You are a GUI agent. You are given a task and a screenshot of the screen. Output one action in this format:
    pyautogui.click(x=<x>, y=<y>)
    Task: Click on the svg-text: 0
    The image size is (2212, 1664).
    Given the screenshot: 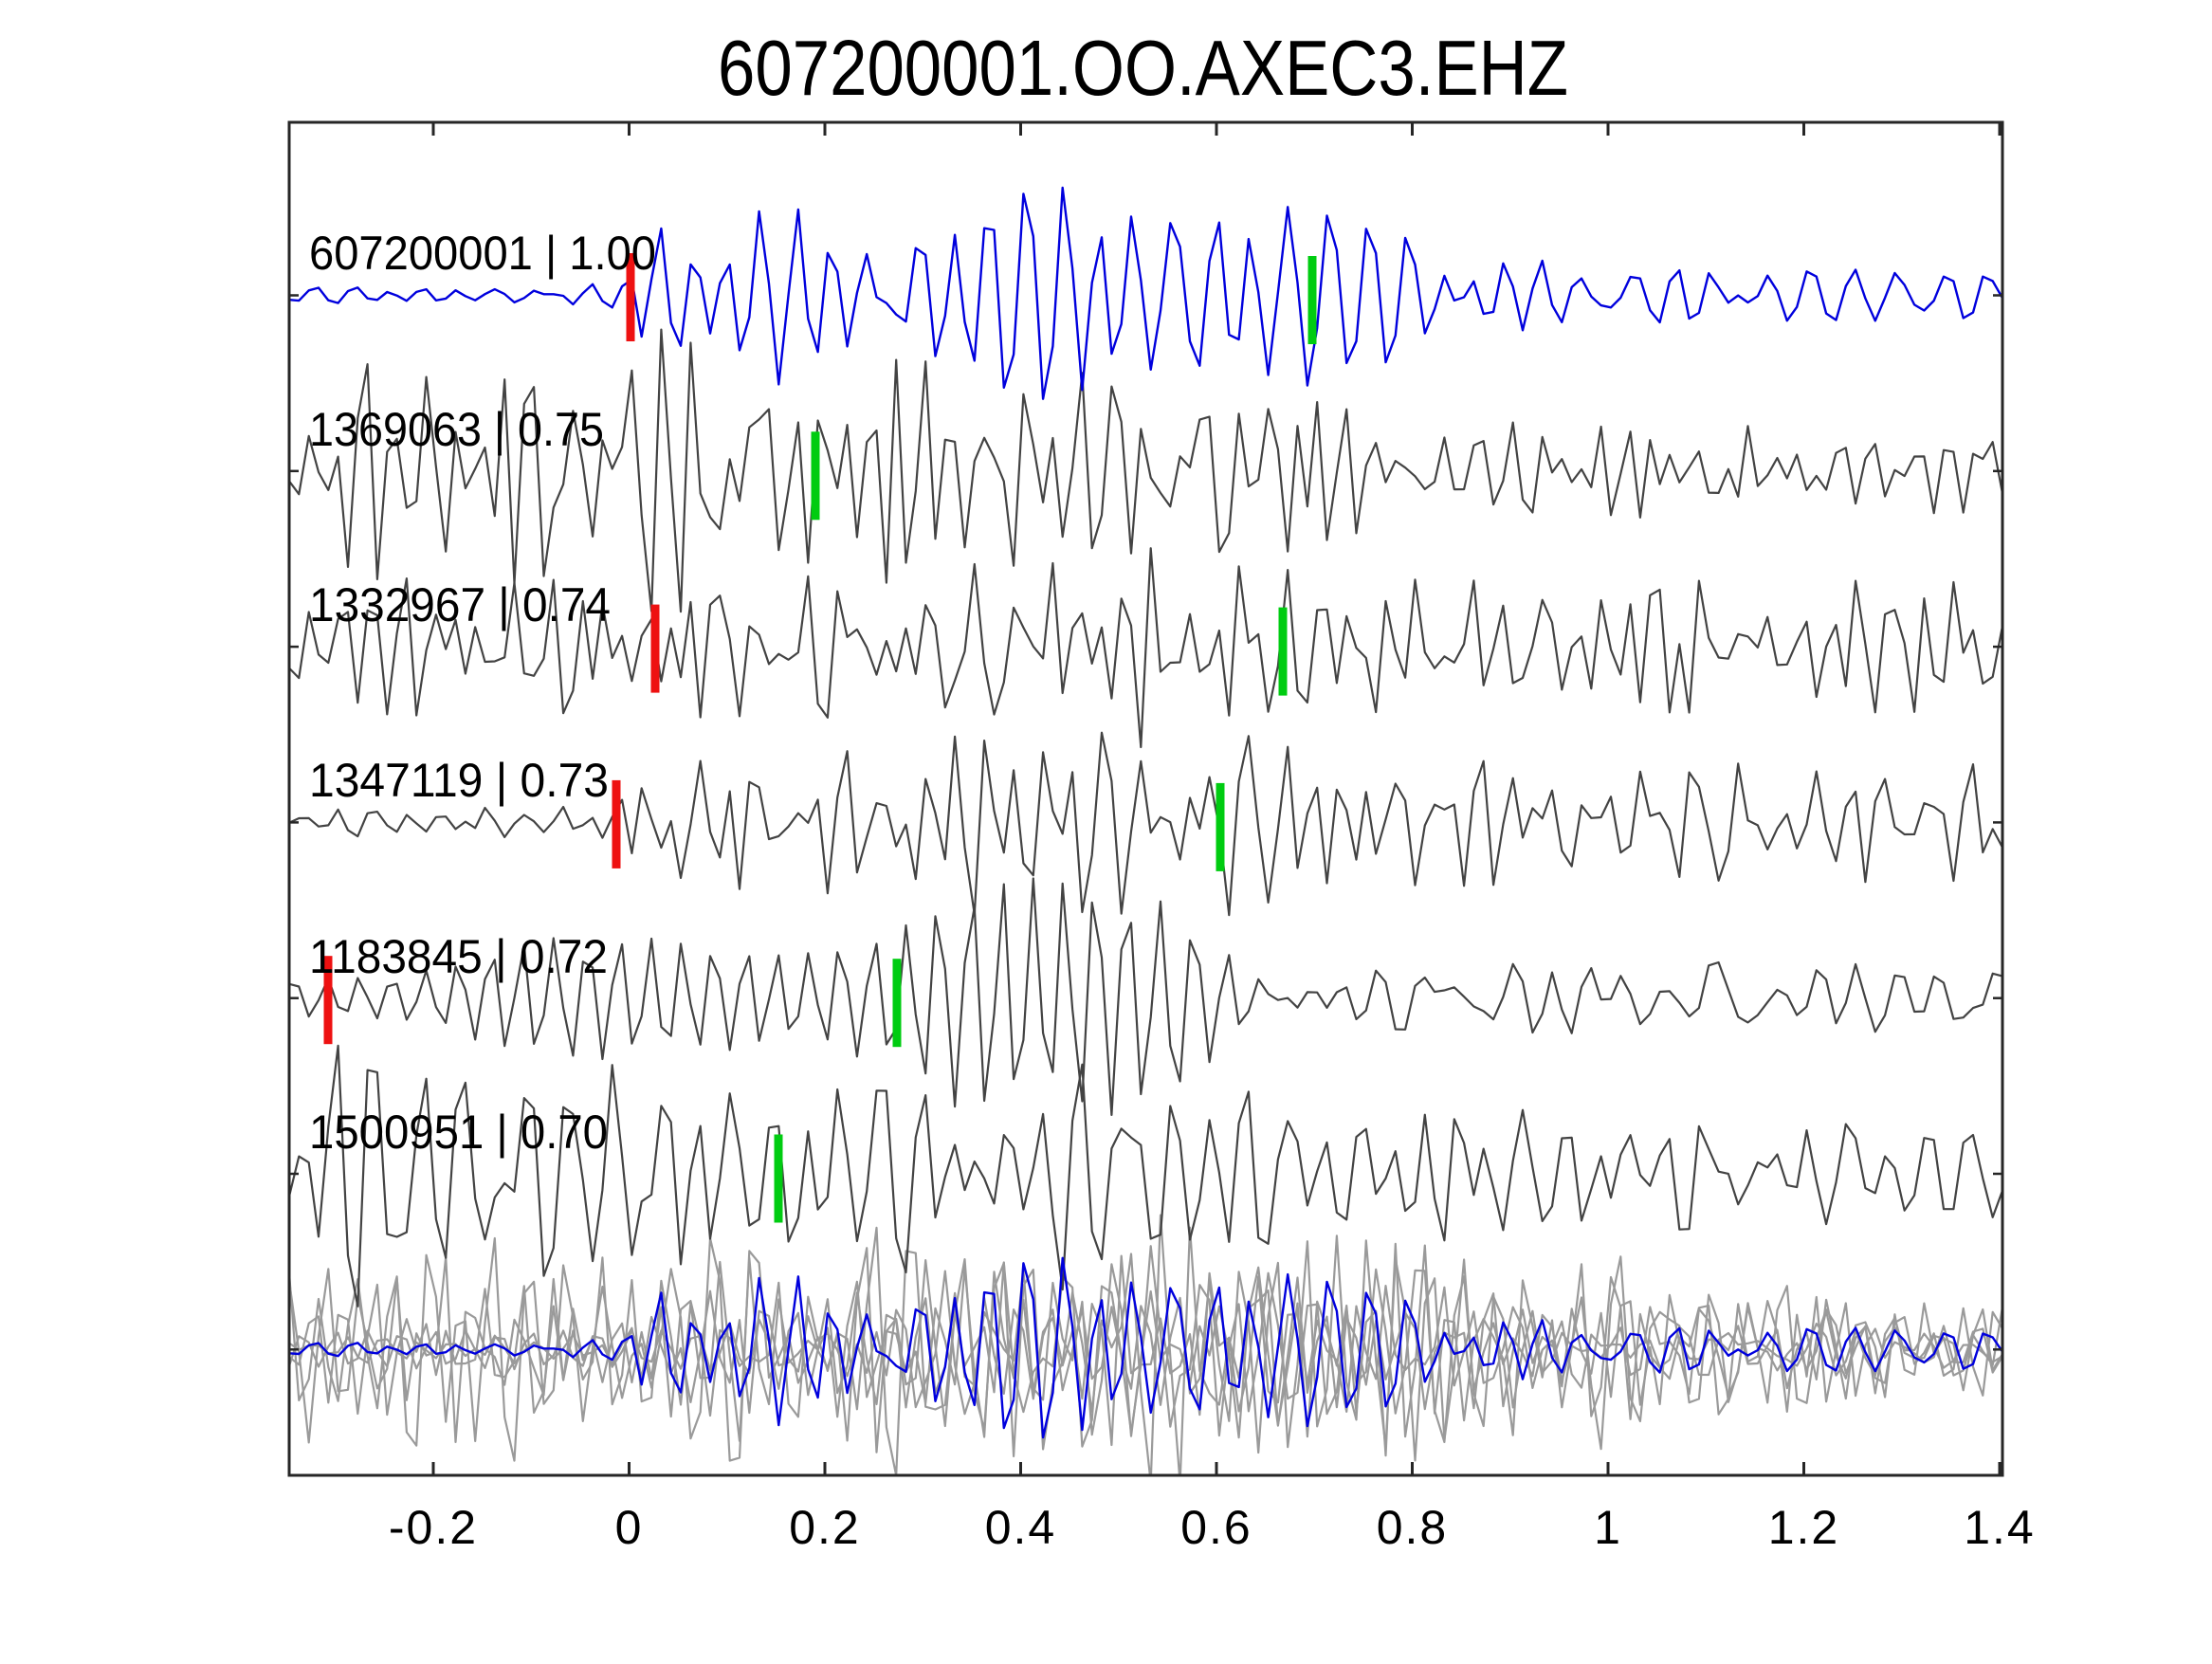 What is the action you would take?
    pyautogui.click(x=629, y=1527)
    